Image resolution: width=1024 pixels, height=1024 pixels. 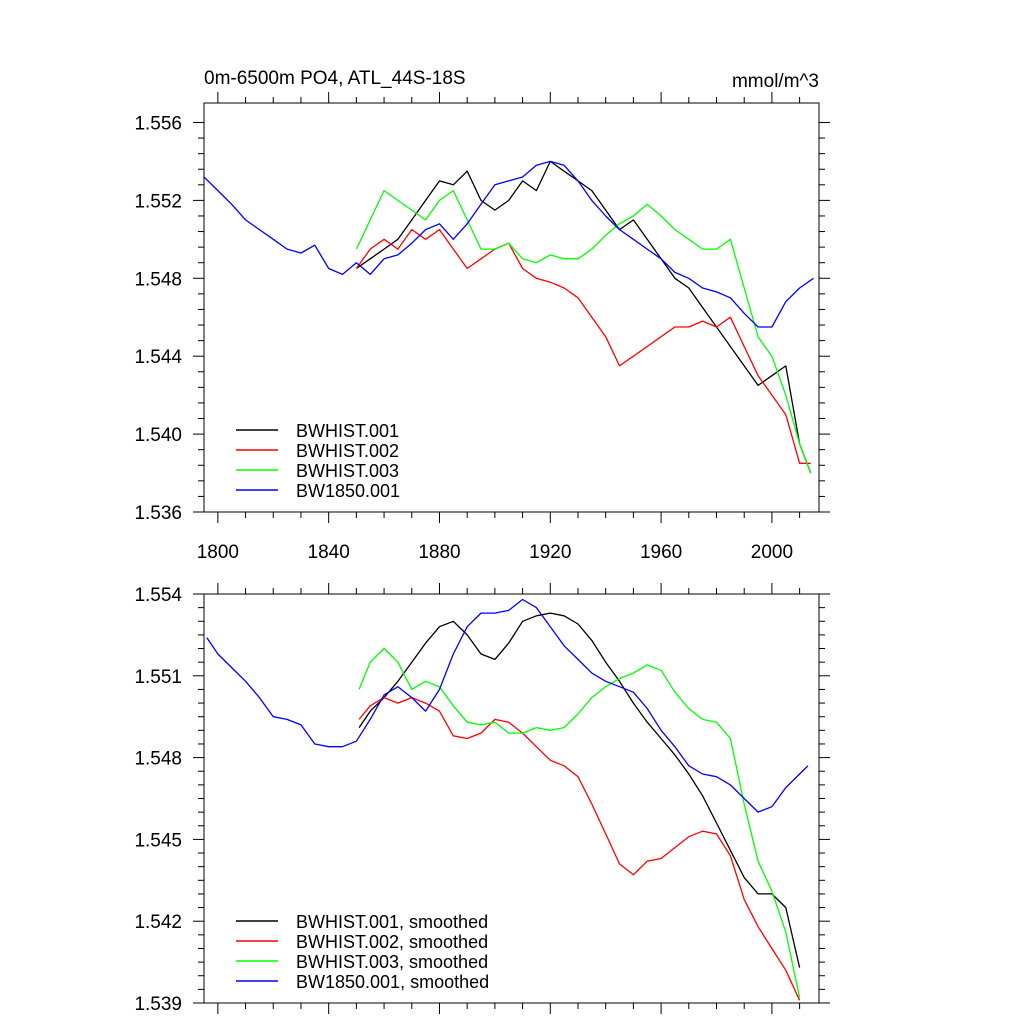 What do you see at coordinates (392, 922) in the screenshot?
I see `bottom-legend-label: BWHIST.001, smoothed` at bounding box center [392, 922].